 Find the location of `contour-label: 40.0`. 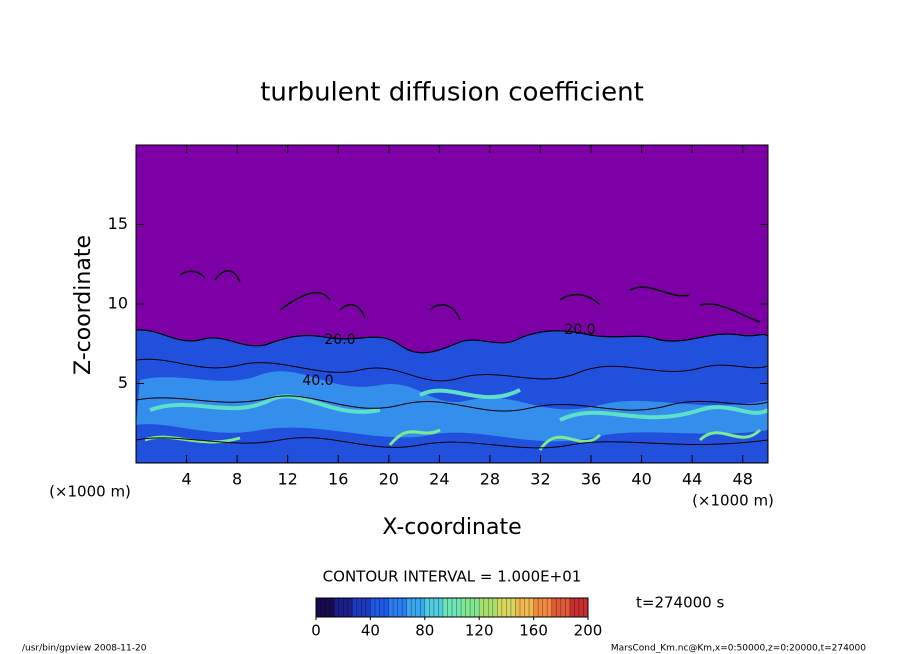

contour-label: 40.0 is located at coordinates (317, 381).